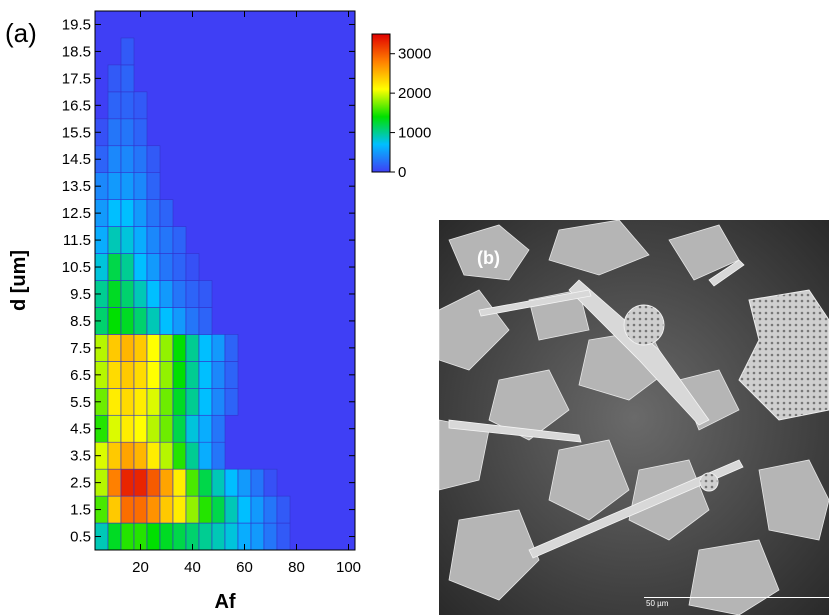 The image size is (829, 615). Describe the element at coordinates (80, 483) in the screenshot. I see `y-tick-label: 2.5` at that location.